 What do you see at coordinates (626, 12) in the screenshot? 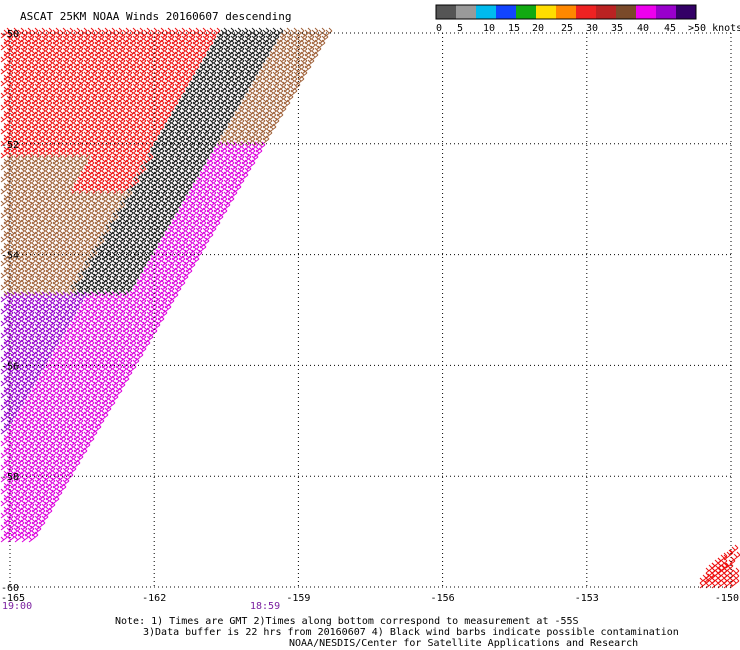
I see `legend-color-swatch` at bounding box center [626, 12].